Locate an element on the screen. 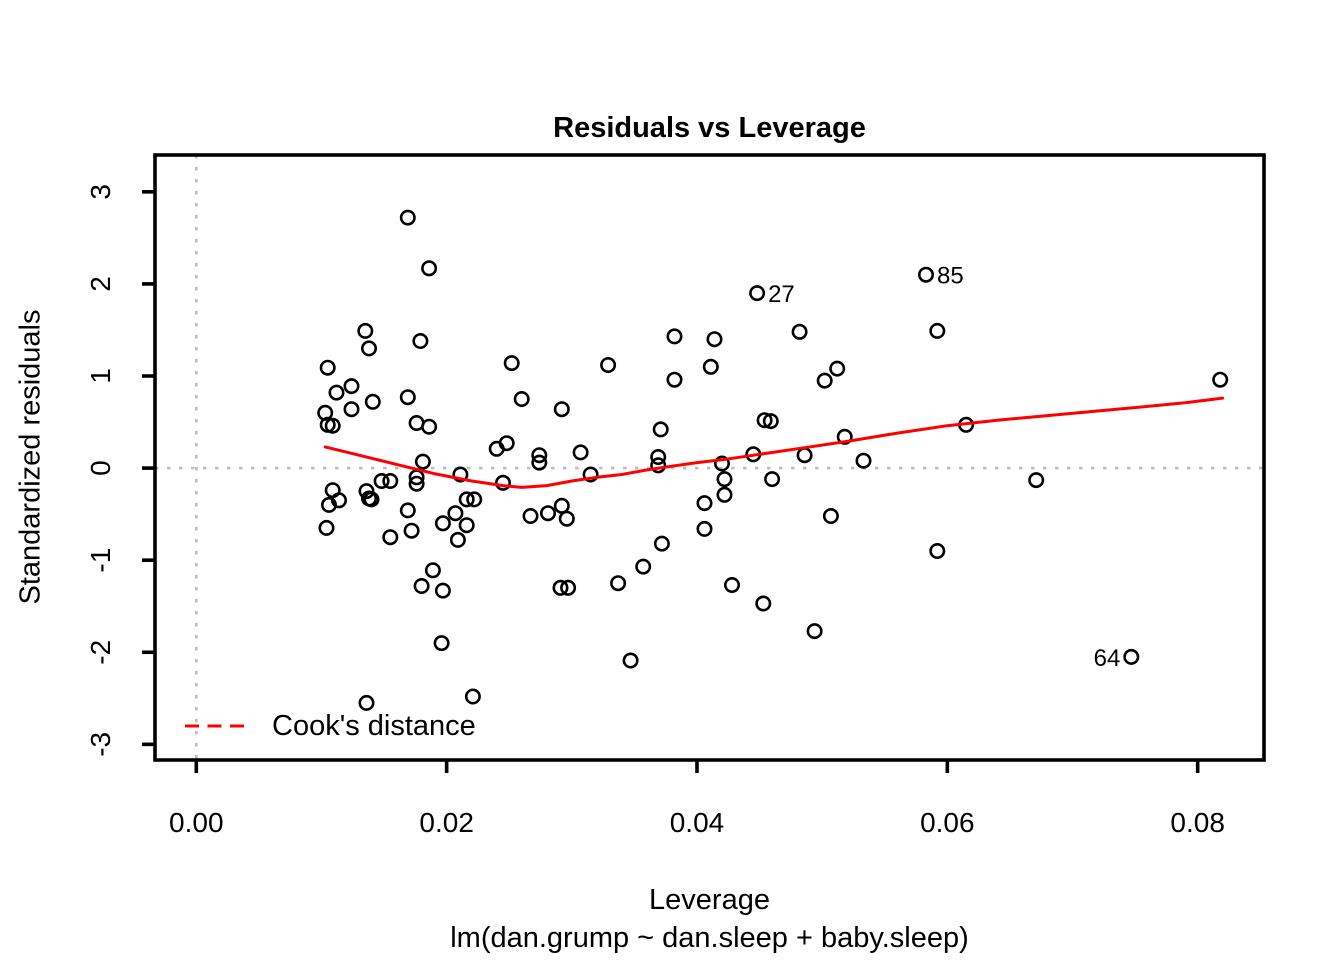 This screenshot has height=960, width=1344. chart-title: Residuals vs Leverage is located at coordinates (709, 128).